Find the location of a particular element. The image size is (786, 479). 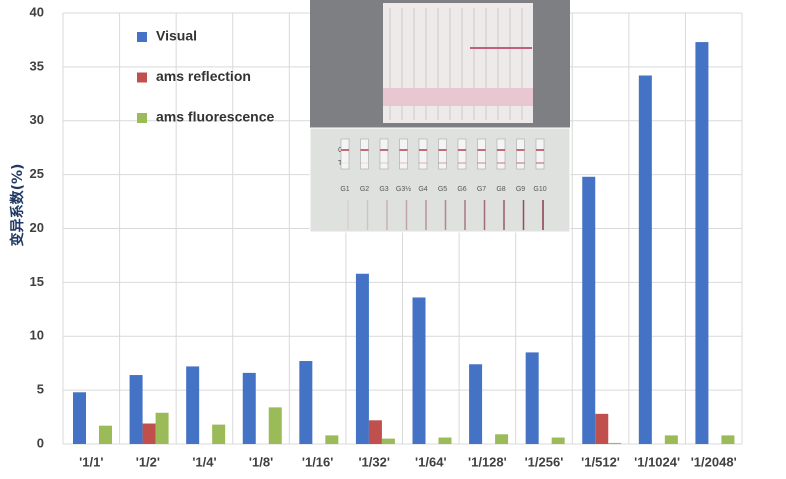

y-tick-label: 0 is located at coordinates (40, 442).